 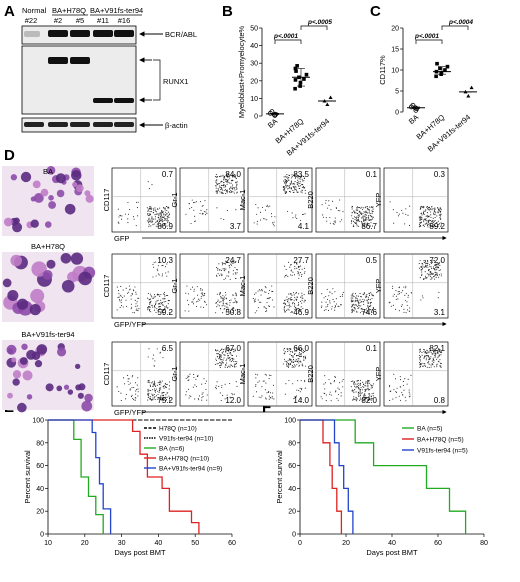 What do you see at coordinates (9, 11) in the screenshot?
I see `panel-label-a: A` at bounding box center [9, 11].